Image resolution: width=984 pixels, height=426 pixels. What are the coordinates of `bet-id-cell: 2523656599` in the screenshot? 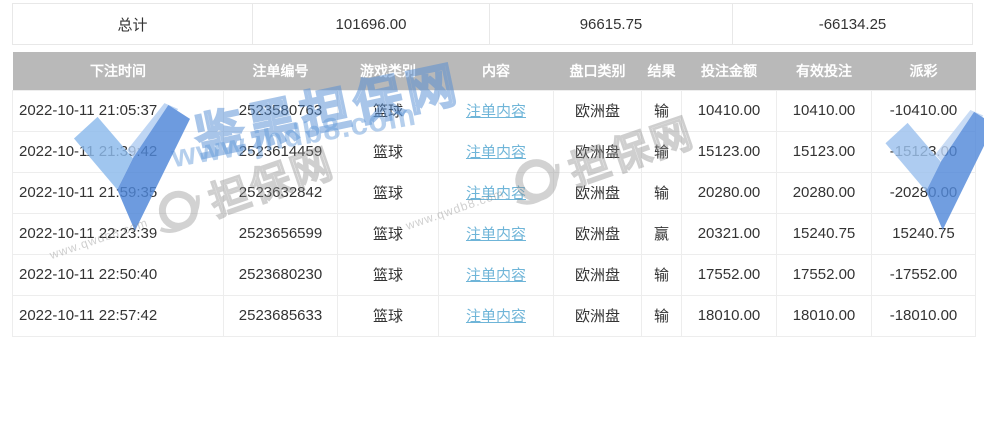 It's located at (280, 233).